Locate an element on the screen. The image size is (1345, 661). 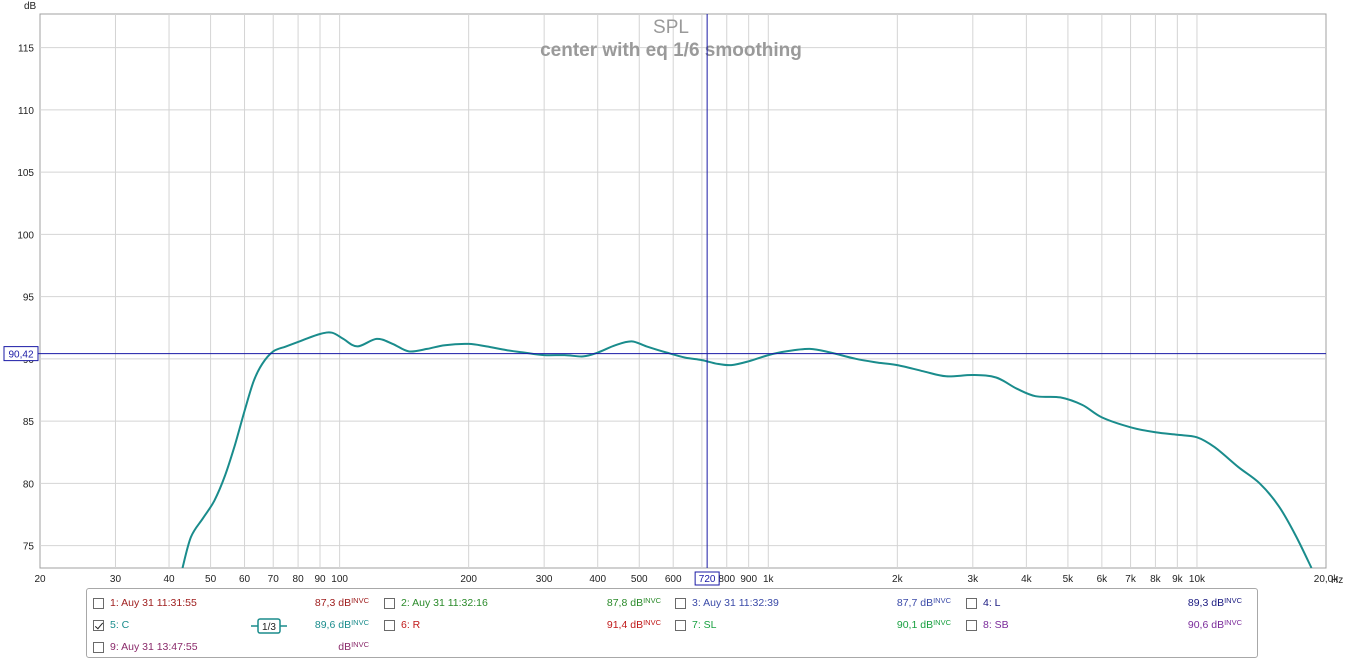
x-tick-label: 2k is located at coordinates (898, 579).